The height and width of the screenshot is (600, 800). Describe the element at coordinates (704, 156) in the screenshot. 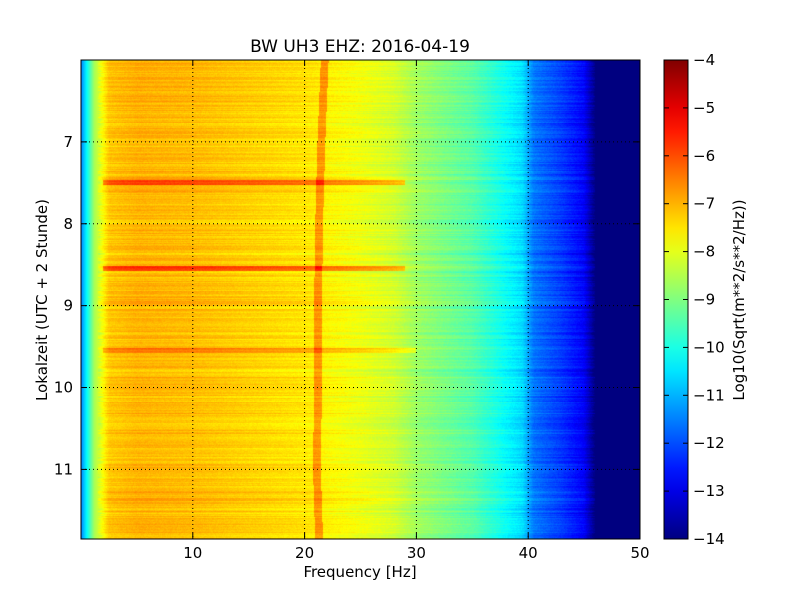

I see `colorbar-tick-label: −6` at that location.